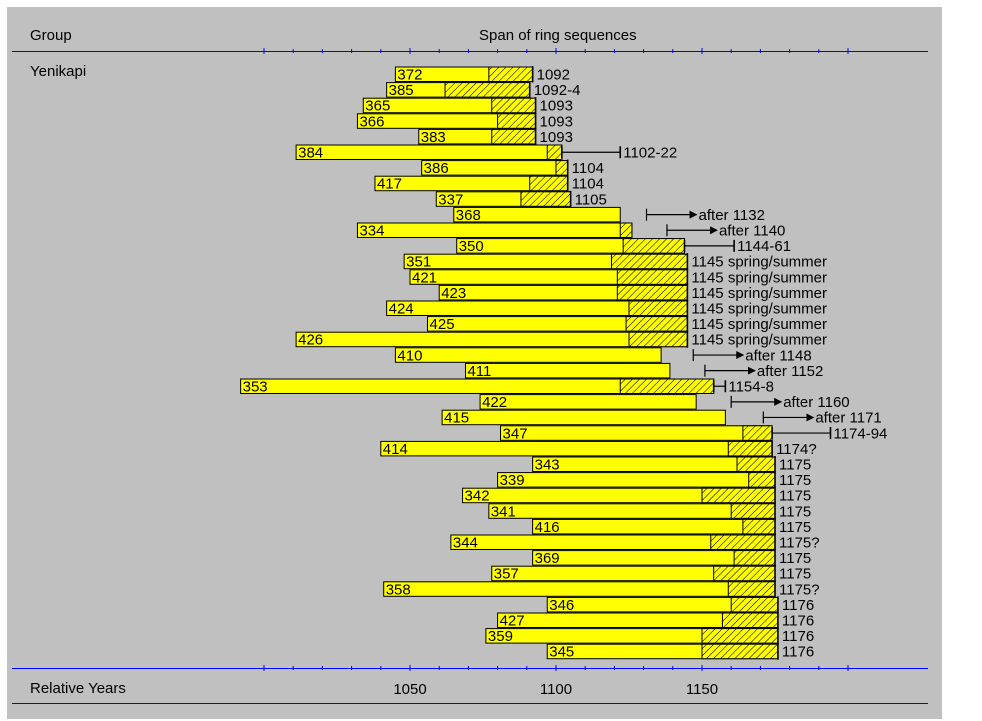 This screenshot has width=982, height=721. I want to click on sample-row: 341 1175, so click(649, 511).